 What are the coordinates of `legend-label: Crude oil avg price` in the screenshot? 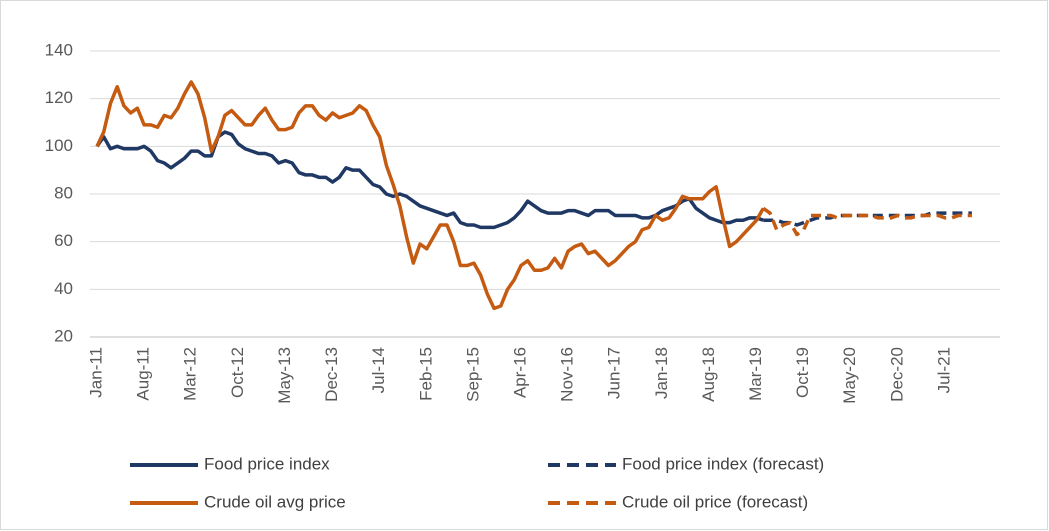 It's located at (275, 501).